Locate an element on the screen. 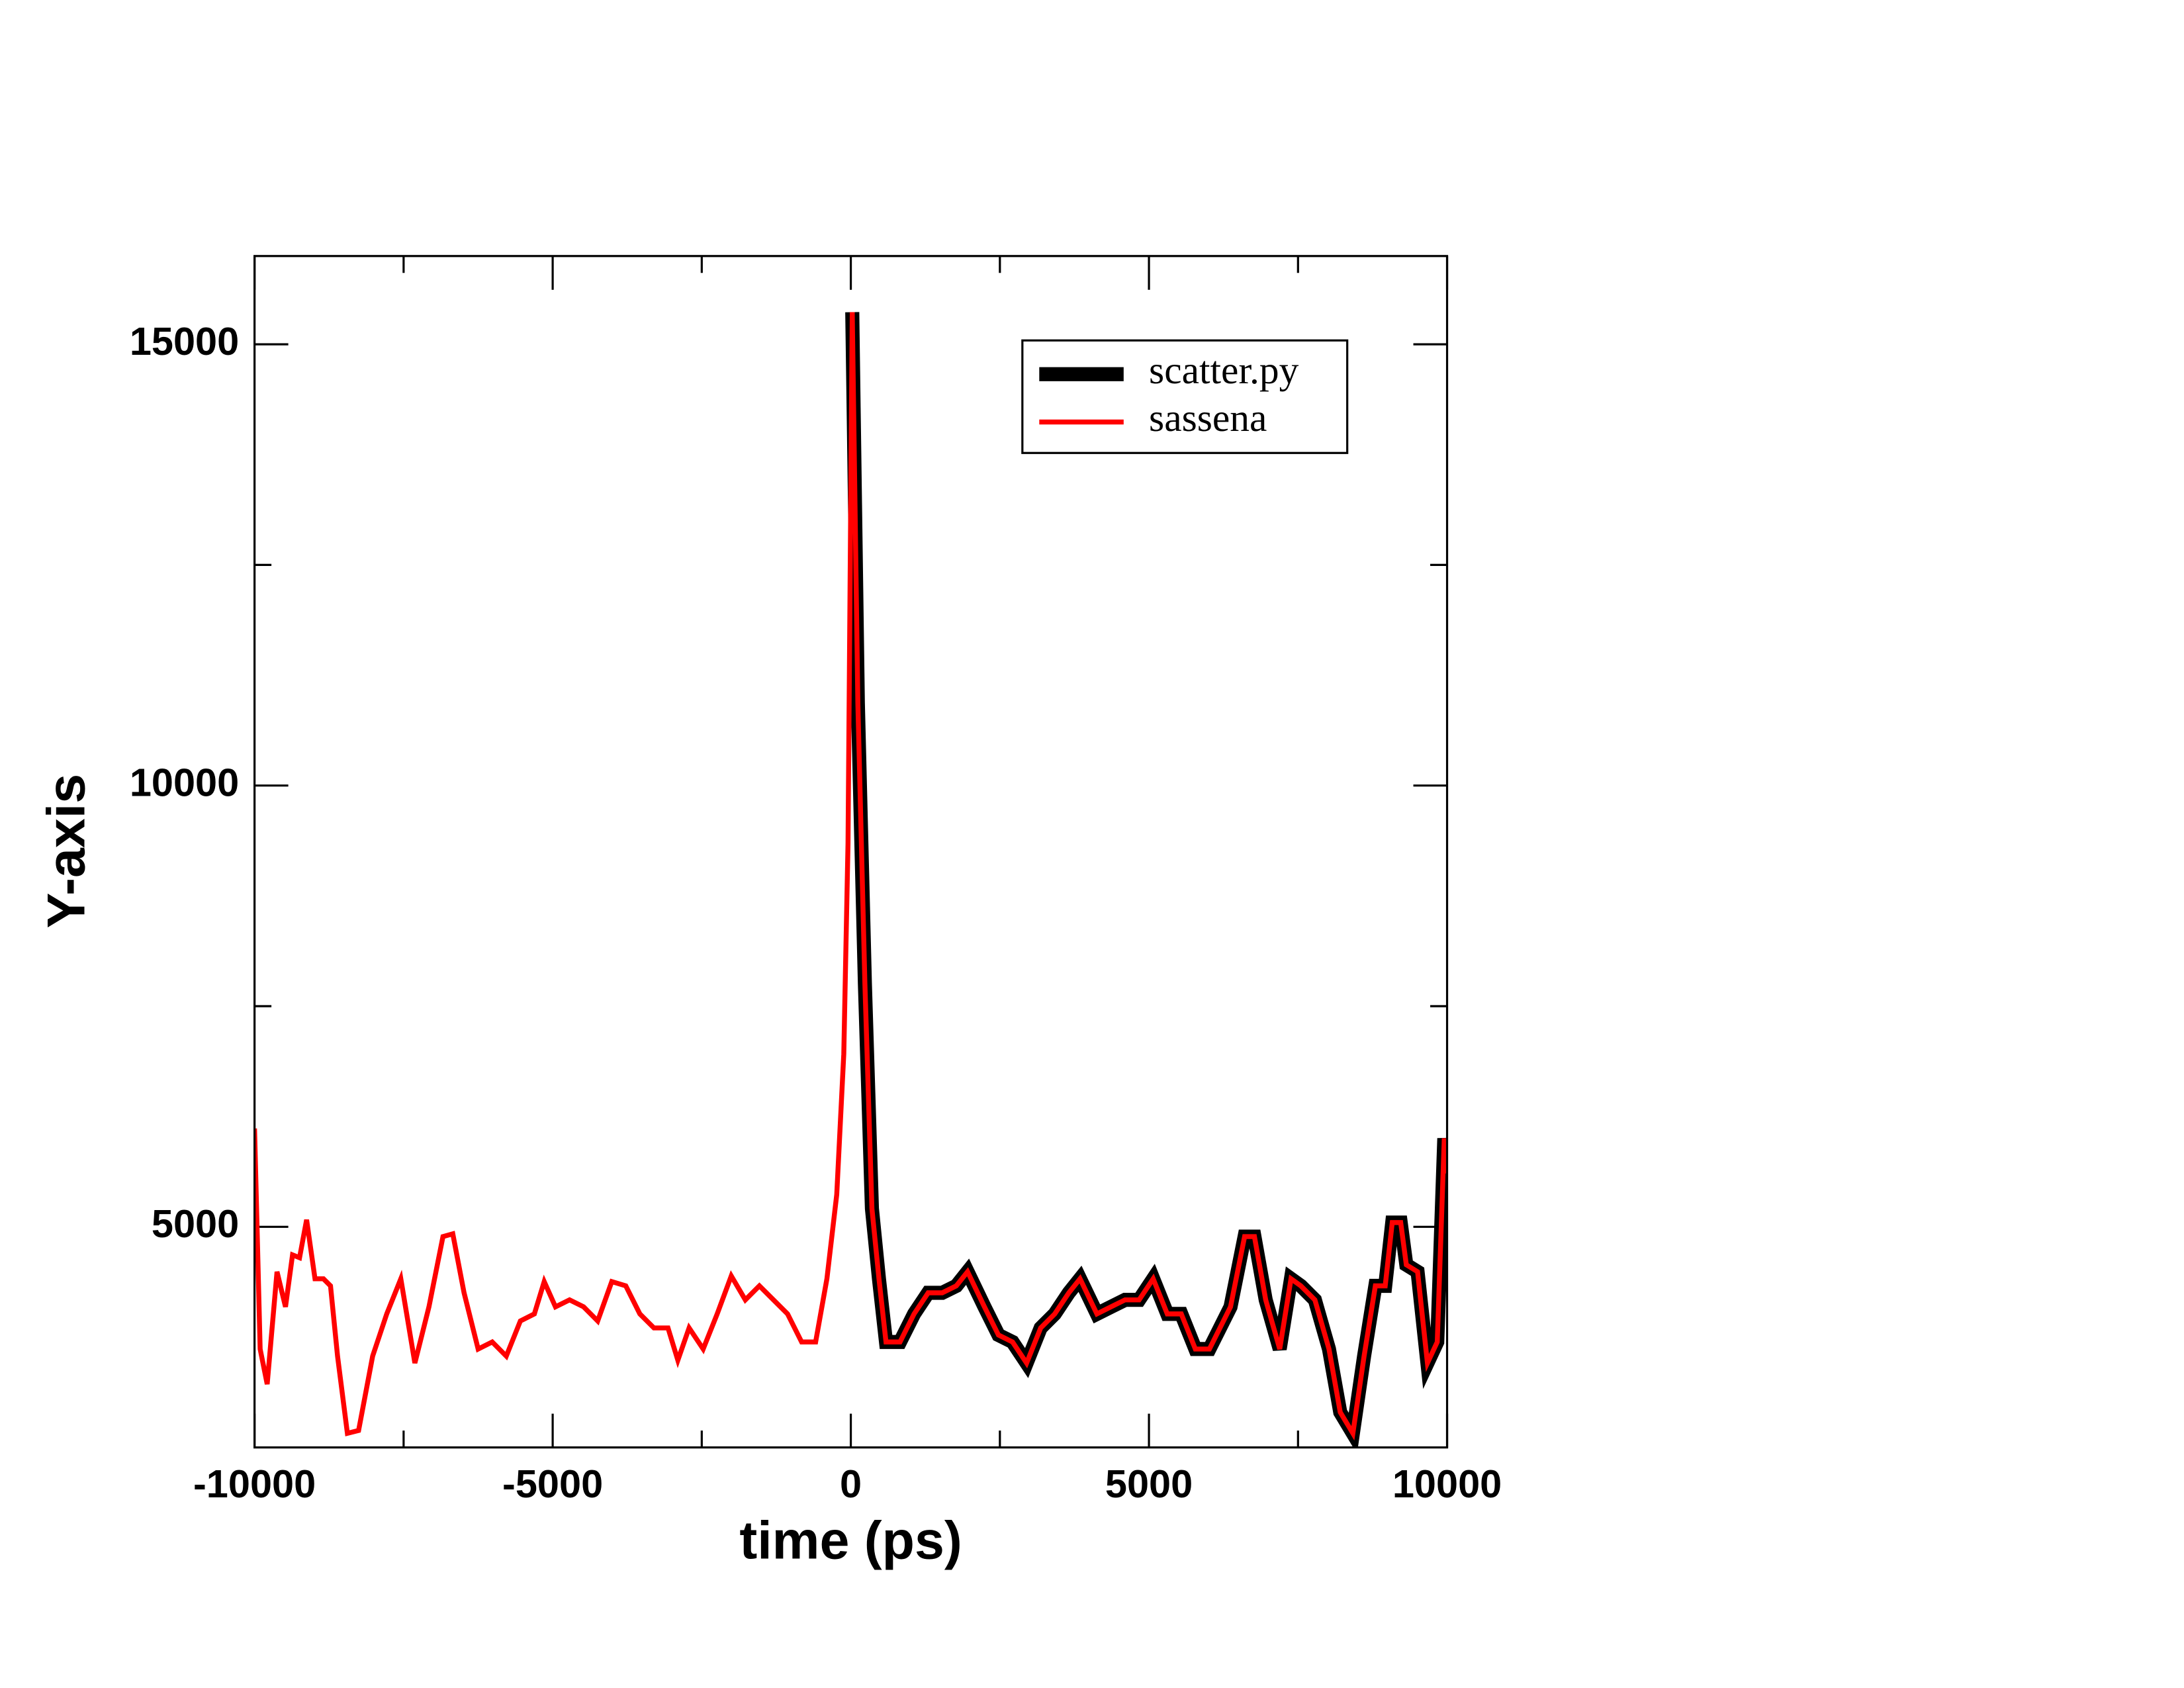  legend-label: scatter.py is located at coordinates (1224, 370).